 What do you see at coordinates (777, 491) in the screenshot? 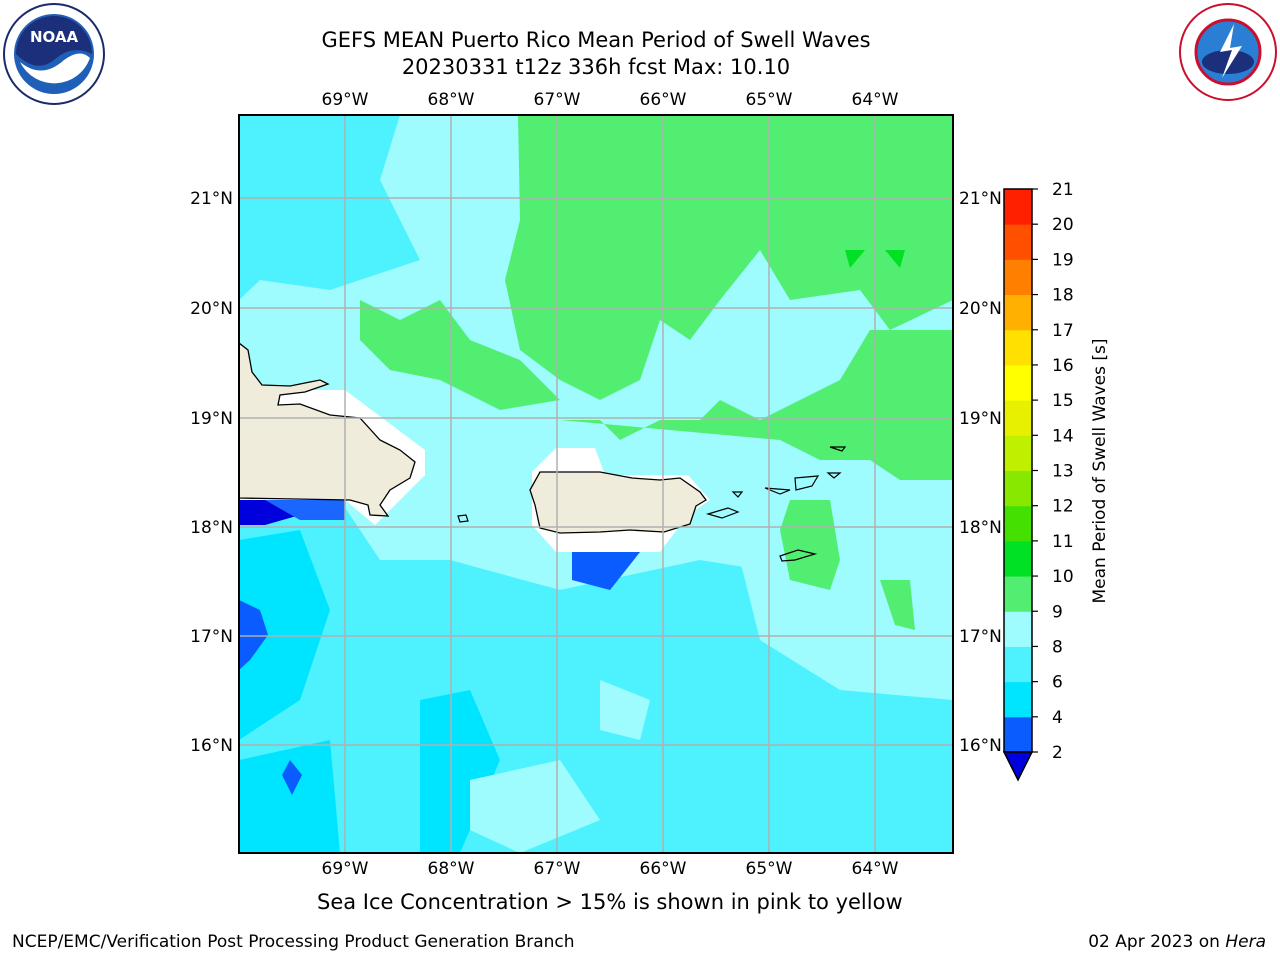
I see `st-thomas-island` at bounding box center [777, 491].